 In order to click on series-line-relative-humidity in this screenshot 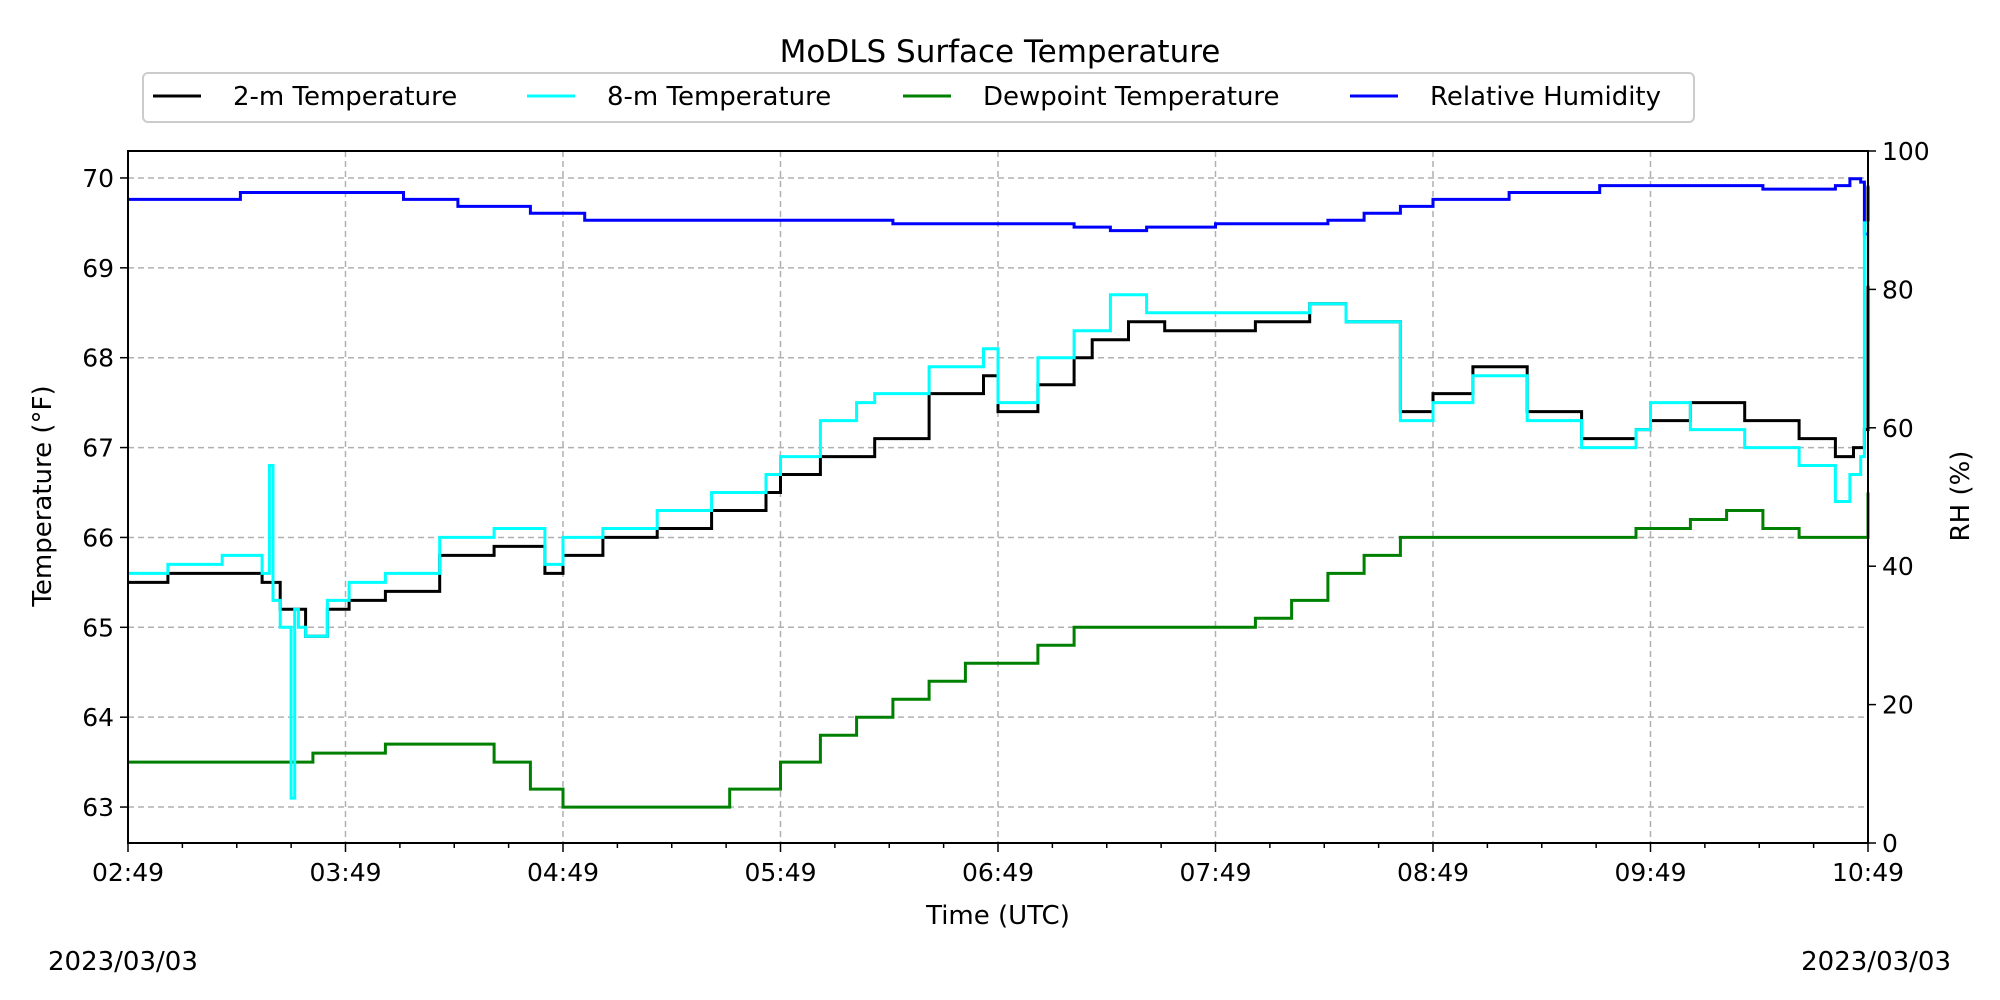, I will do `click(999, 206)`.